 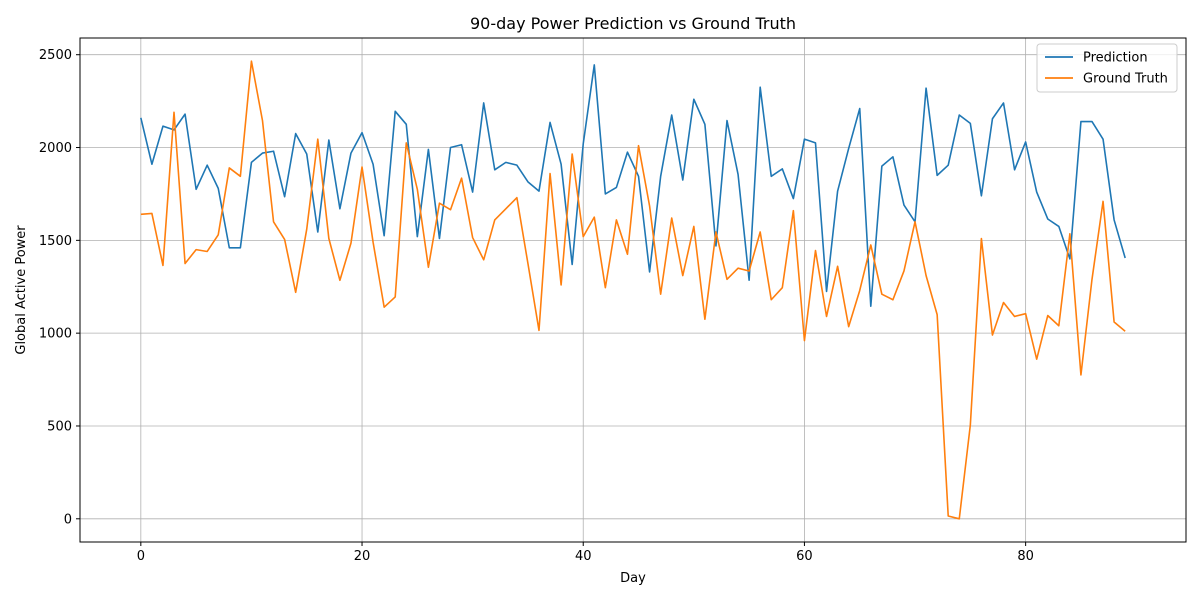 I want to click on y-tick-label: 2500, so click(x=55, y=55).